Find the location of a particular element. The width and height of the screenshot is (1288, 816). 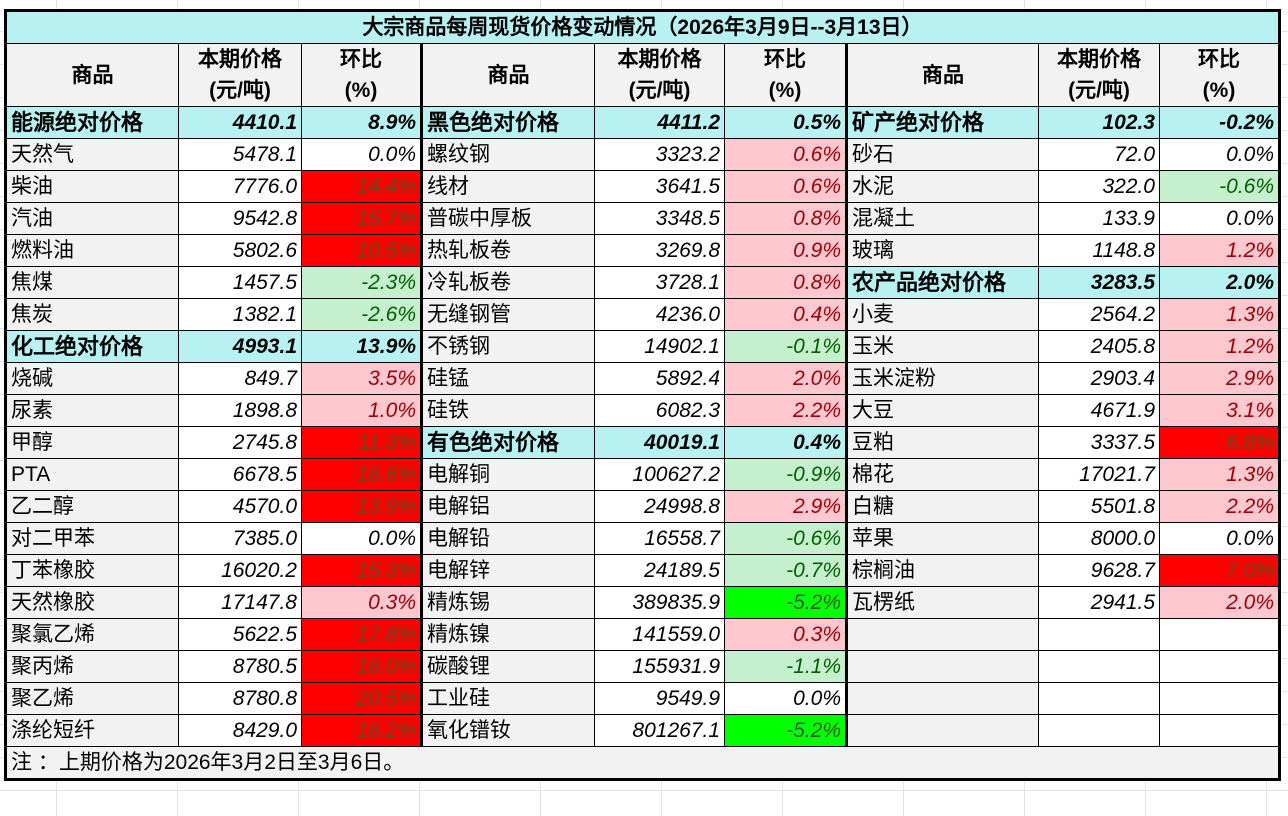

commodity-name-cell: 聚丙烯 is located at coordinates (92, 666).